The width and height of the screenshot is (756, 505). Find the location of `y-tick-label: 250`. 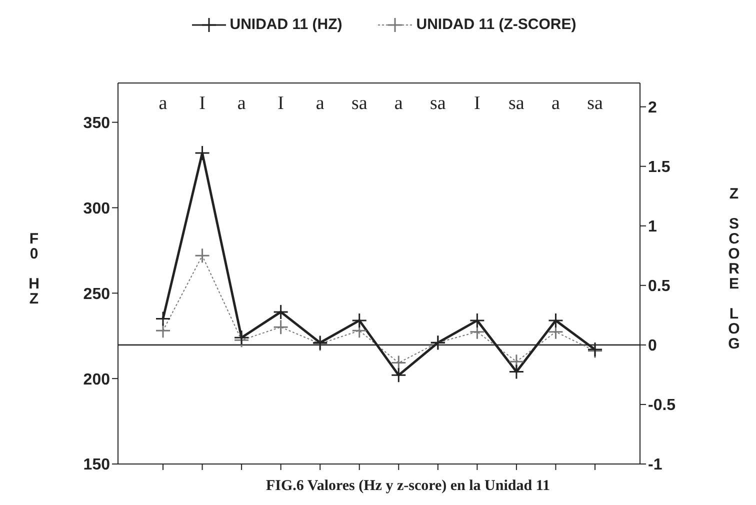

y-tick-label: 250 is located at coordinates (96, 294).